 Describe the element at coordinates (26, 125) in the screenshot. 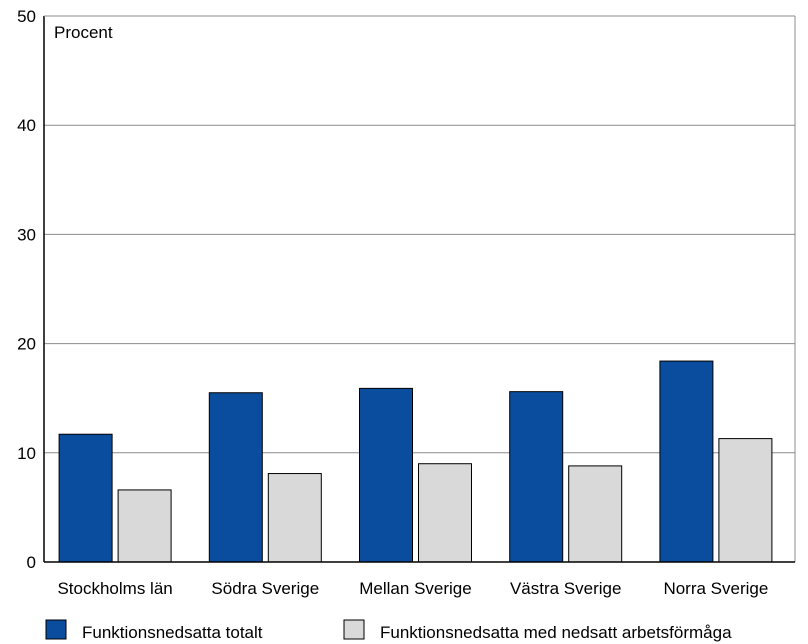

I see `y-tick-label: 40` at that location.